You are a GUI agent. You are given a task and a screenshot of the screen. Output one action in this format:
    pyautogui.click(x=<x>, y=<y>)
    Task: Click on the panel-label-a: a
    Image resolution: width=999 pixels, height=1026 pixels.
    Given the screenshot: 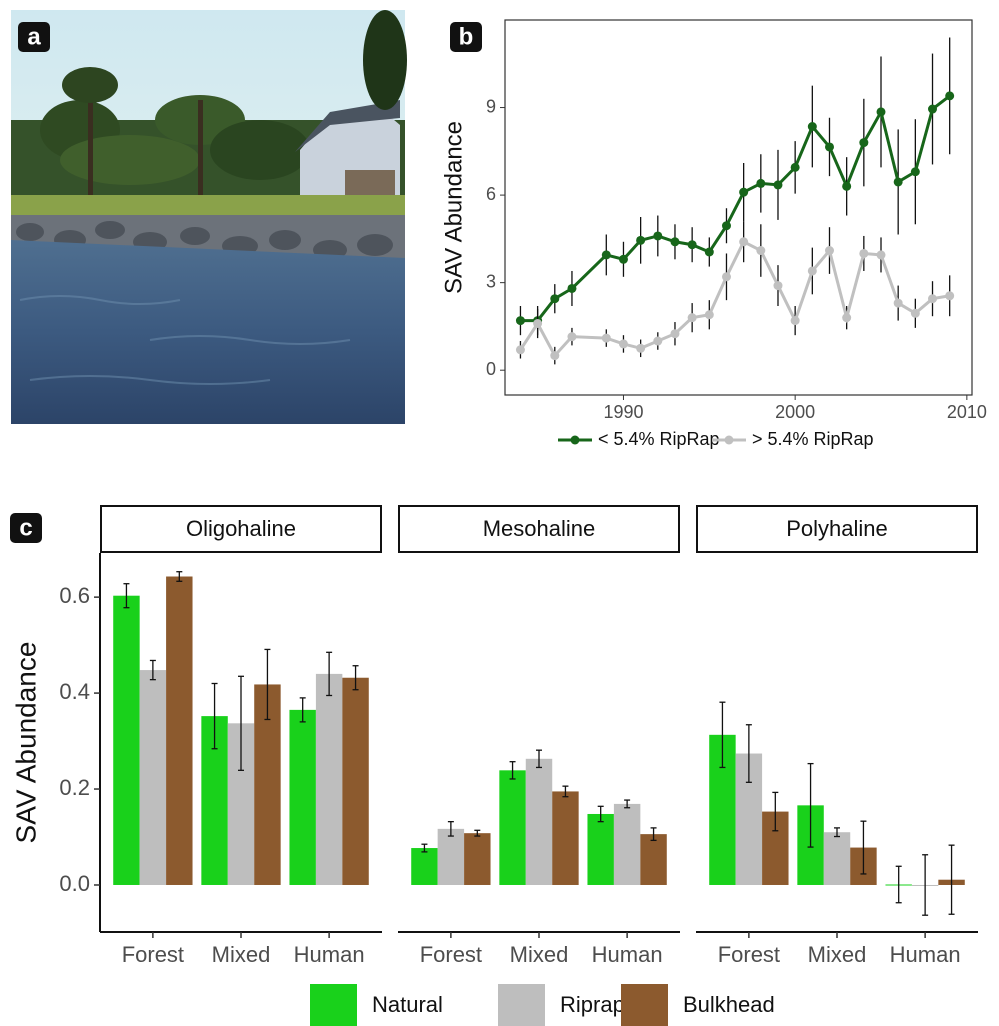 What is the action you would take?
    pyautogui.click(x=34, y=37)
    